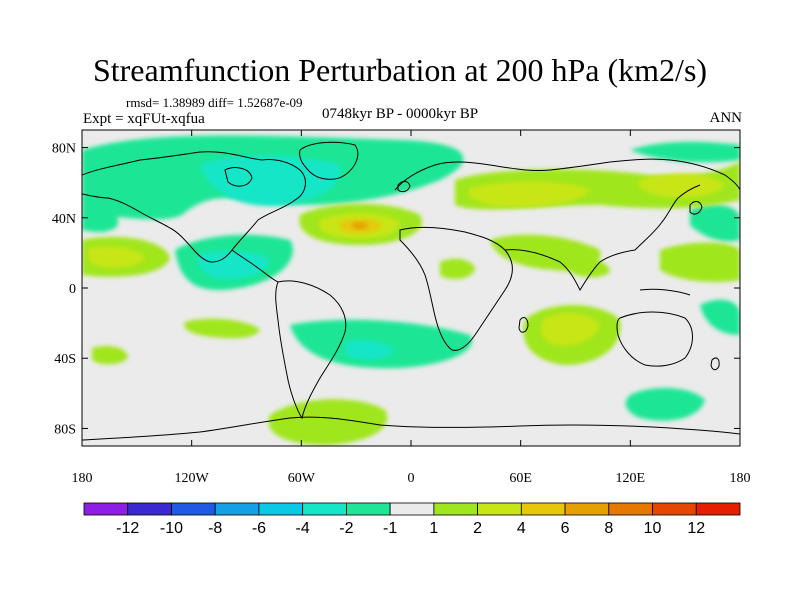 The width and height of the screenshot is (800, 600). Describe the element at coordinates (477, 528) in the screenshot. I see `colorbar-label: 2` at that location.